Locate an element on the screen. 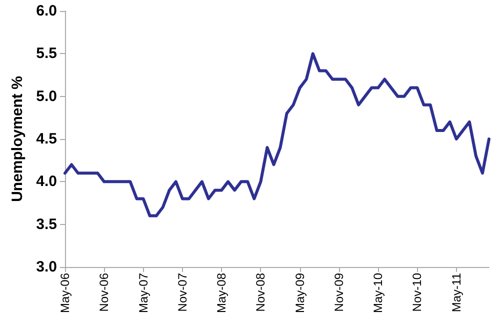  x-tick-label: Nov-09 is located at coordinates (339, 292).